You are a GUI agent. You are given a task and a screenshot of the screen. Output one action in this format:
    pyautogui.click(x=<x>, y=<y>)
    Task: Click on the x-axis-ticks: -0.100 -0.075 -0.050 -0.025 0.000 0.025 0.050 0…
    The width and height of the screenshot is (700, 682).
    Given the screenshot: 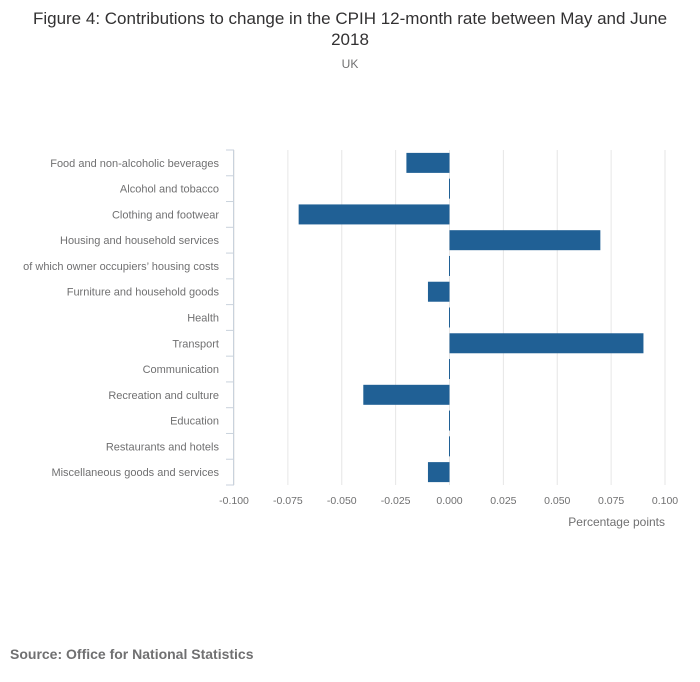 What is the action you would take?
    pyautogui.click(x=448, y=501)
    